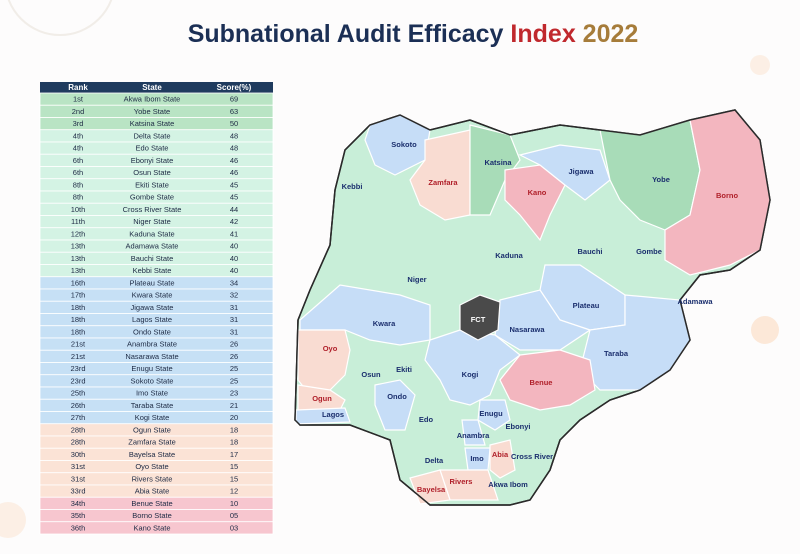 This screenshot has height=554, width=800. I want to click on state-label: Oyo, so click(330, 348).